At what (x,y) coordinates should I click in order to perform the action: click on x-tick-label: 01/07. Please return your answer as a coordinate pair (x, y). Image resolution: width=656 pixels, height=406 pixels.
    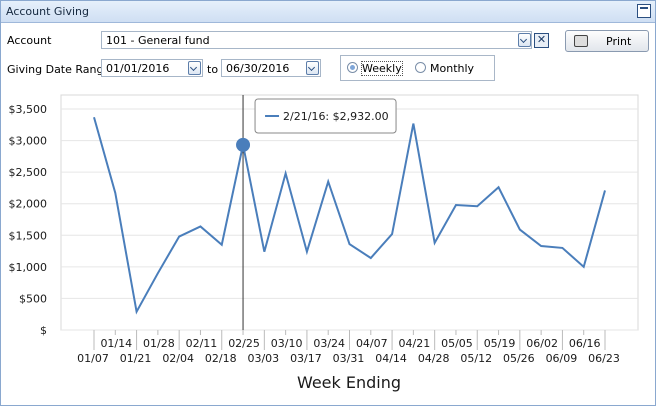
    Looking at the image, I should click on (93, 358).